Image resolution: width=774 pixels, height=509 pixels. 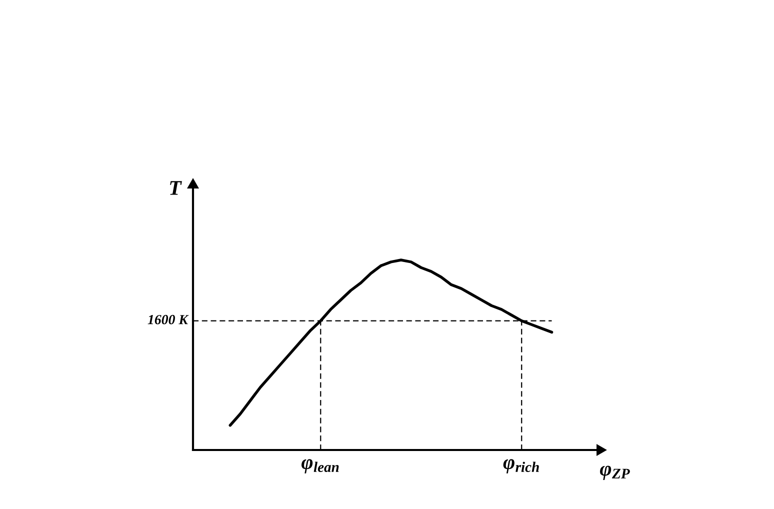 What do you see at coordinates (168, 319) in the screenshot?
I see `ref-line-label: 1600 K` at bounding box center [168, 319].